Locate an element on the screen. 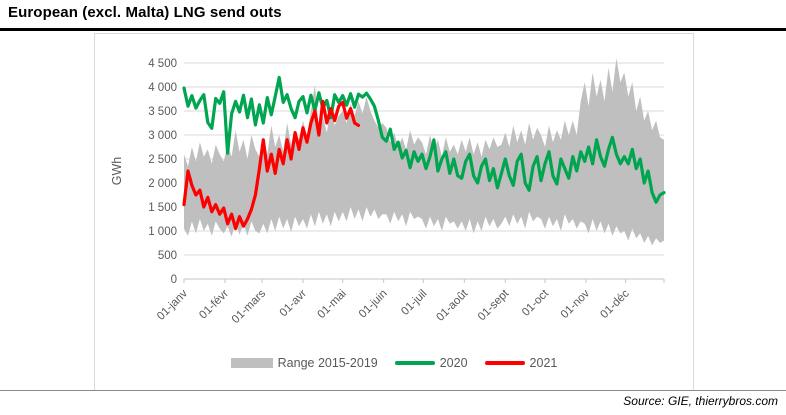 This screenshot has height=415, width=786. legend-item-range: Range 2015-2019 is located at coordinates (304, 363).